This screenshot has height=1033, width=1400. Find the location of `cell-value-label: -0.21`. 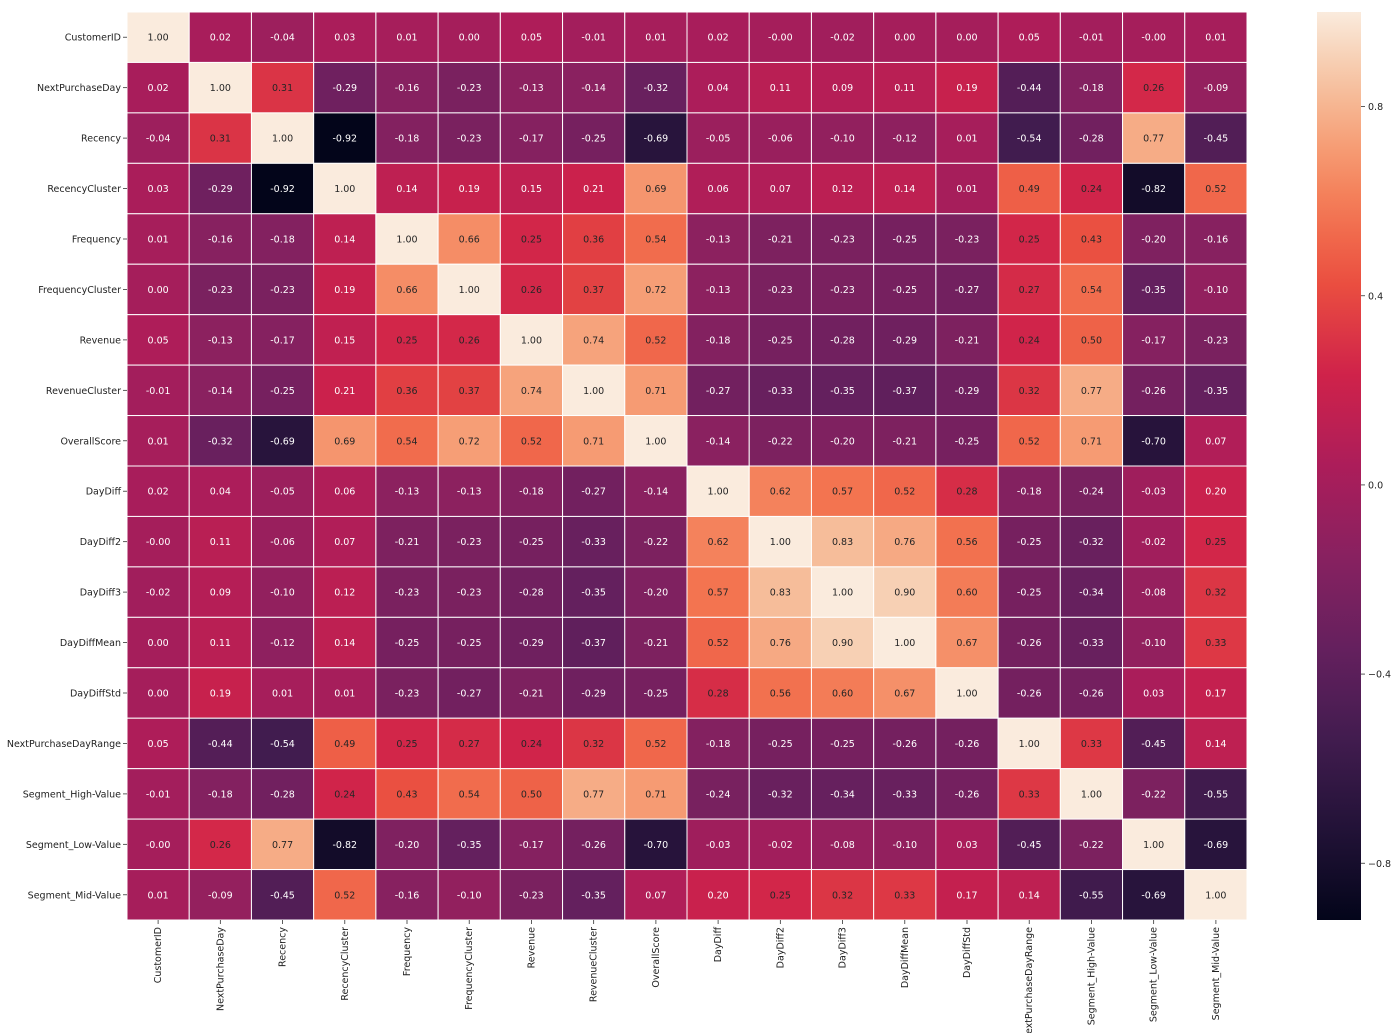

cell-value-label: -0.21 is located at coordinates (904, 441).